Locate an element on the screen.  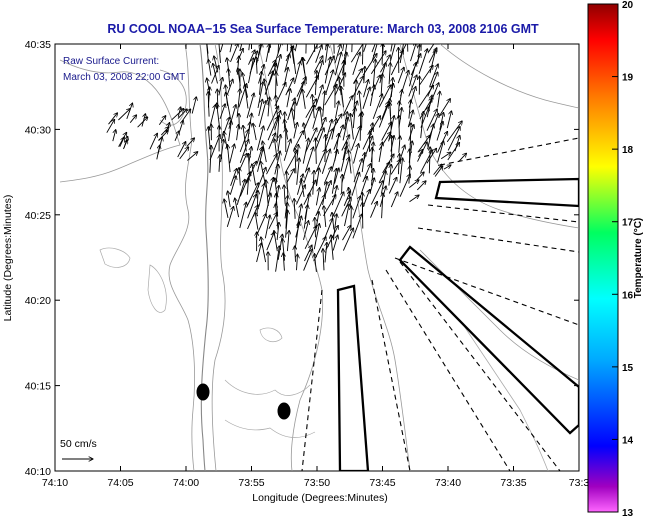
x-tick-label: 74:00 is located at coordinates (186, 483).